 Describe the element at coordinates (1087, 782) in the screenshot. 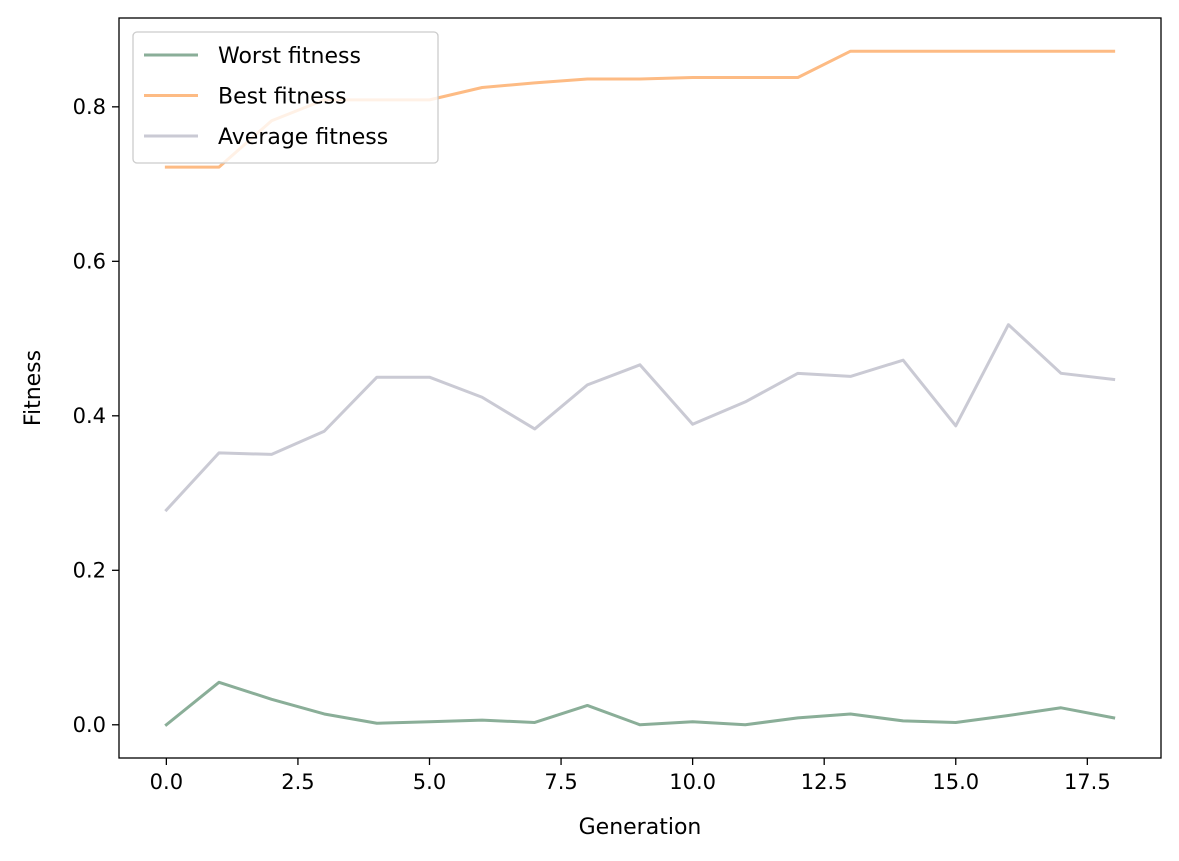

I see `x-tick-label: 17.5` at that location.